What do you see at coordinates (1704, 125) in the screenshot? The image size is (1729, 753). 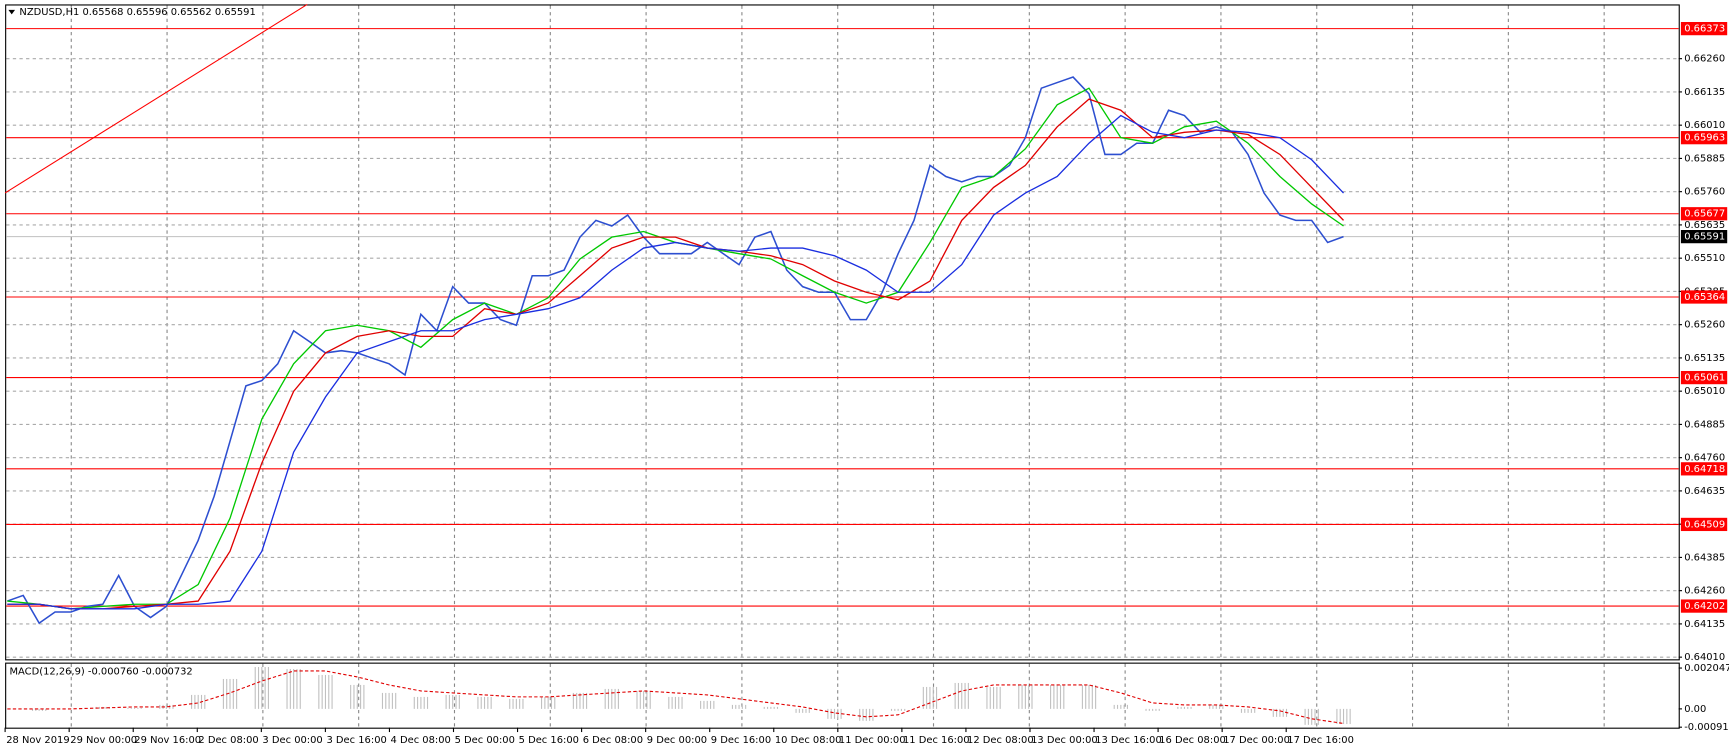 I see `y-tick-label: 0.66010` at bounding box center [1704, 125].